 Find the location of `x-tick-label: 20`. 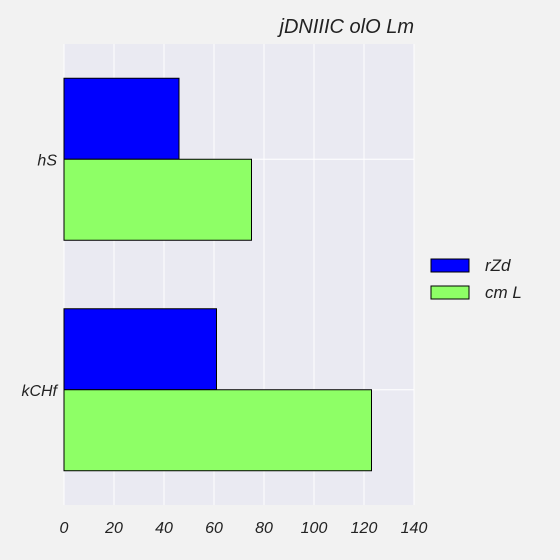

x-tick-label: 20 is located at coordinates (113, 528).